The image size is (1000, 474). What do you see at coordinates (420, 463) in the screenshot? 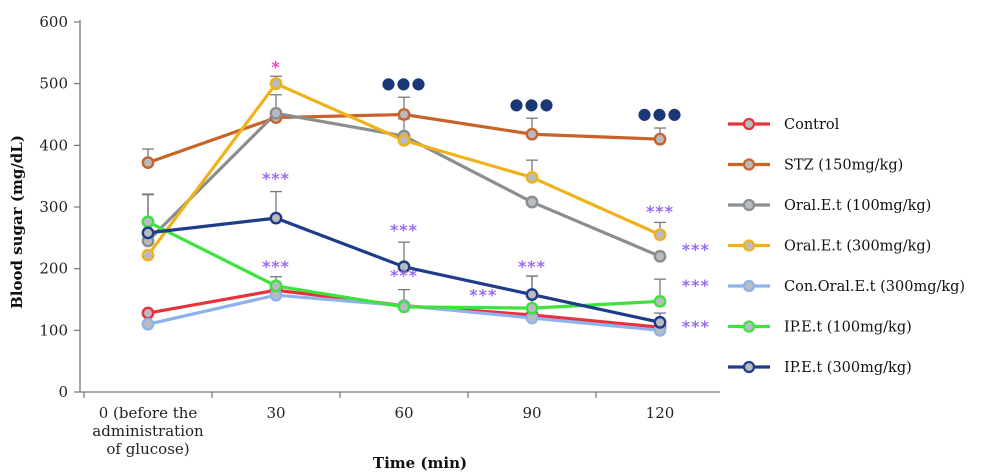
I see `x-axis-title: Time (min)` at bounding box center [420, 463].